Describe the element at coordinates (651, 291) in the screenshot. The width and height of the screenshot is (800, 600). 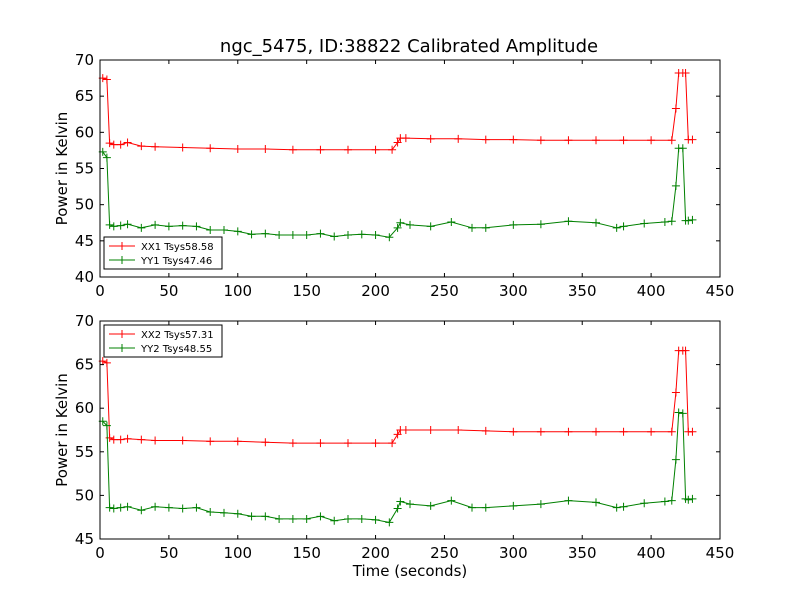
I see `x-tick-label: 400` at that location.